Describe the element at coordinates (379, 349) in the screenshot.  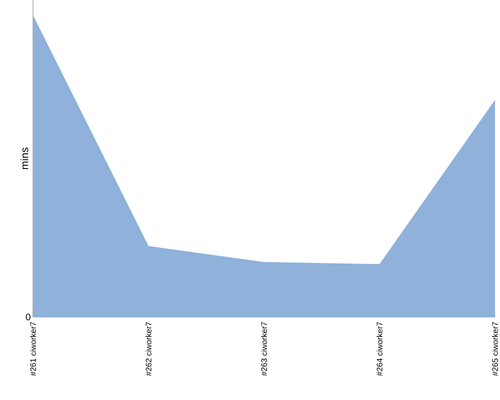
I see `x-tick-label: #264 ciworker7` at that location.